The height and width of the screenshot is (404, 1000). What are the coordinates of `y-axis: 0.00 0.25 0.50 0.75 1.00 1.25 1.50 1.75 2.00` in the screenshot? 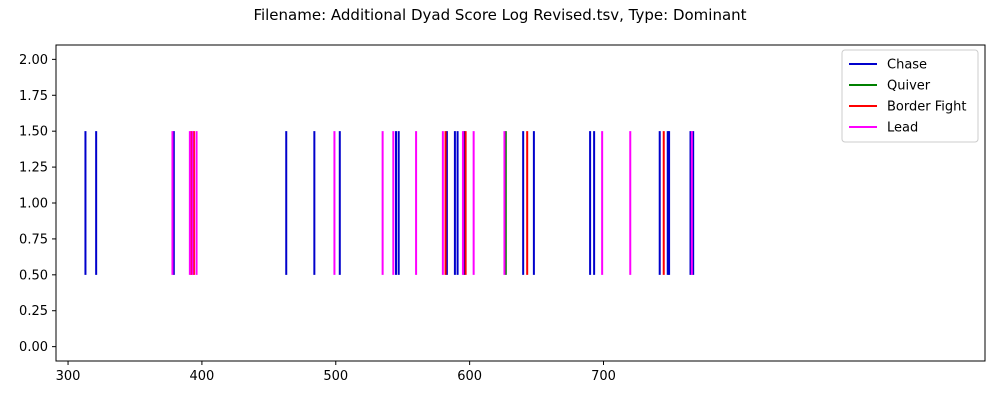 It's located at (37, 204).